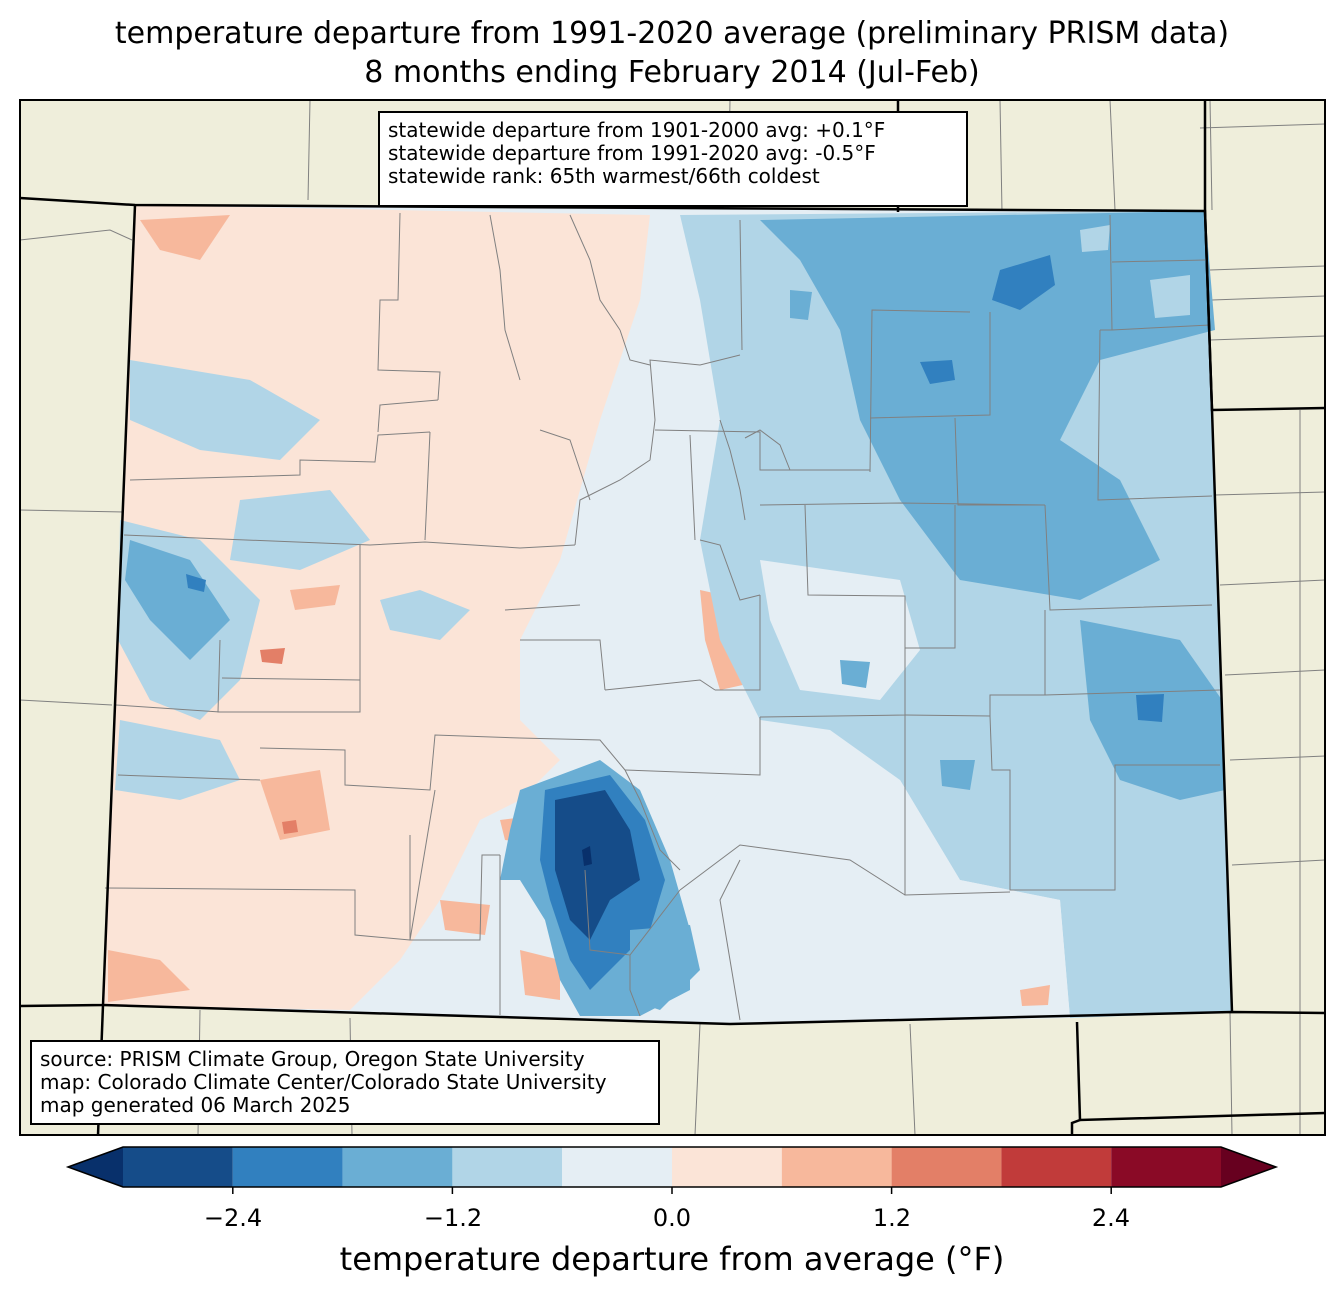 The width and height of the screenshot is (1344, 1299). Describe the element at coordinates (672, 1259) in the screenshot. I see `colorbar-label: temperature departure from average (°F)` at that location.